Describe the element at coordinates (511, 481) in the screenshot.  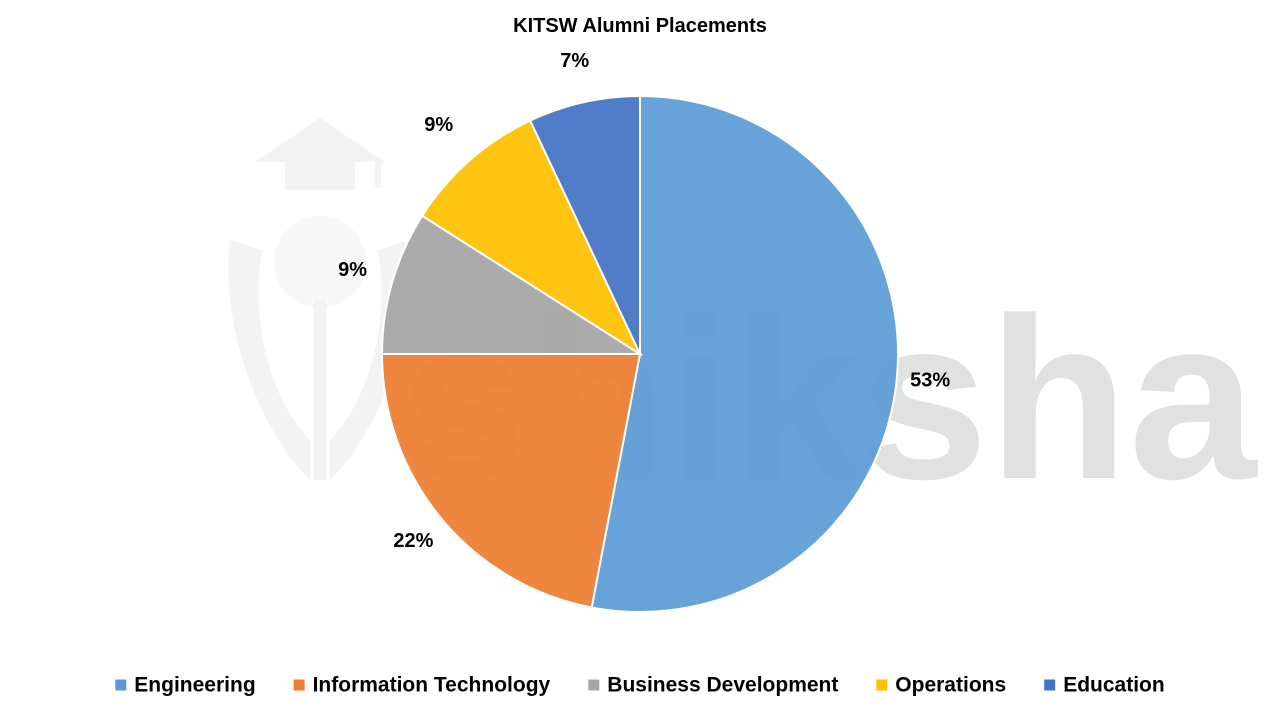
I see `pie-slice-information-technology` at that location.